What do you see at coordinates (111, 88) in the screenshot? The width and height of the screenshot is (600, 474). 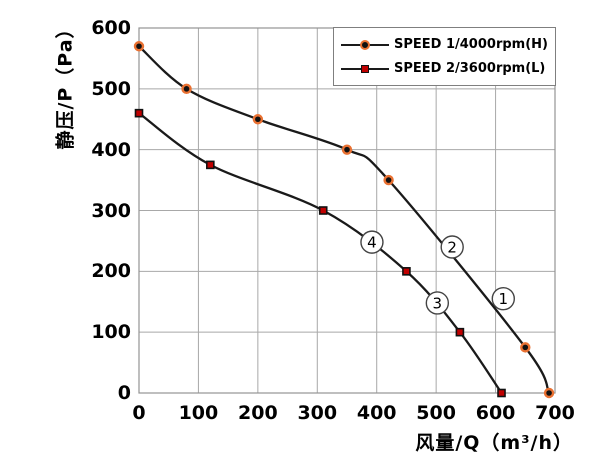 I see `y-tick-label-500: 500` at bounding box center [111, 88].